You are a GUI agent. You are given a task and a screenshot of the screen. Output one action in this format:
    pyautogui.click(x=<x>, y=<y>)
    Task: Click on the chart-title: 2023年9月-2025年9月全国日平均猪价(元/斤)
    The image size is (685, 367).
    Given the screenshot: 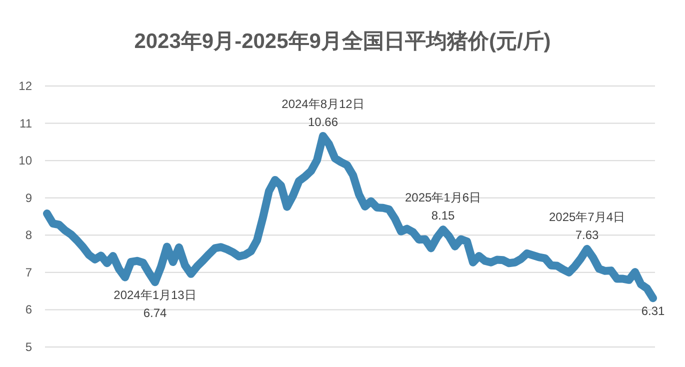 What is the action you would take?
    pyautogui.click(x=342, y=41)
    